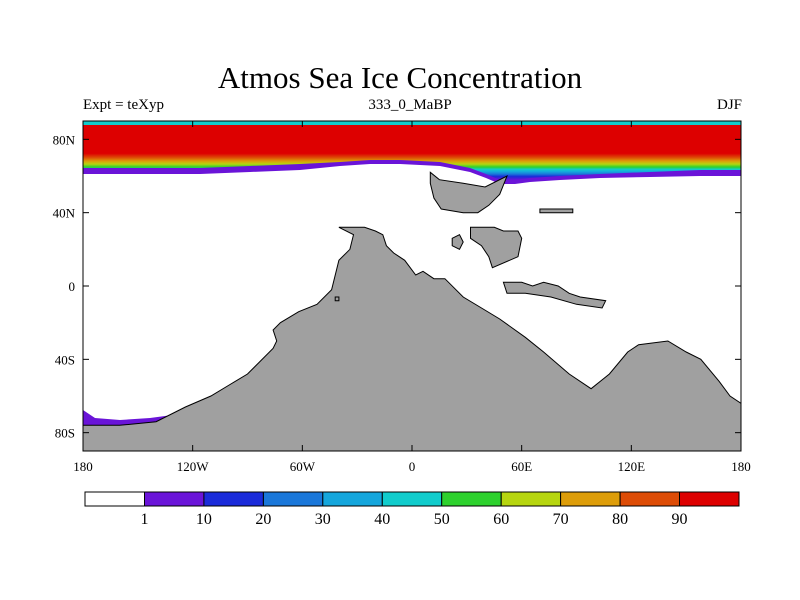 This screenshot has width=800, height=600. What do you see at coordinates (323, 519) in the screenshot?
I see `colorbar-label: 30` at bounding box center [323, 519].